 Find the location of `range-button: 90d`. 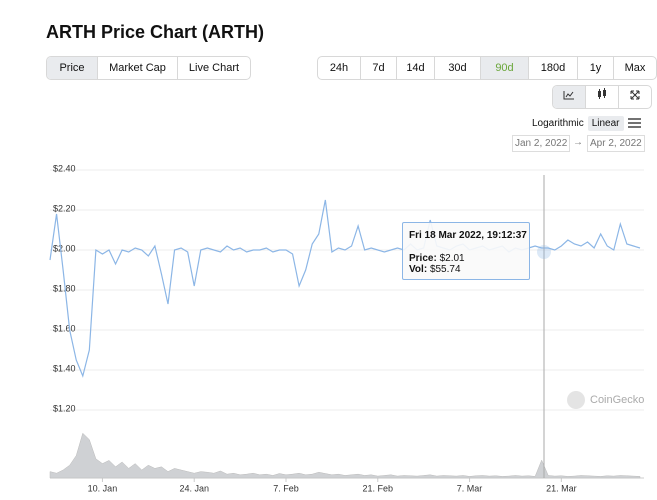

range-button: 90d is located at coordinates (504, 68).